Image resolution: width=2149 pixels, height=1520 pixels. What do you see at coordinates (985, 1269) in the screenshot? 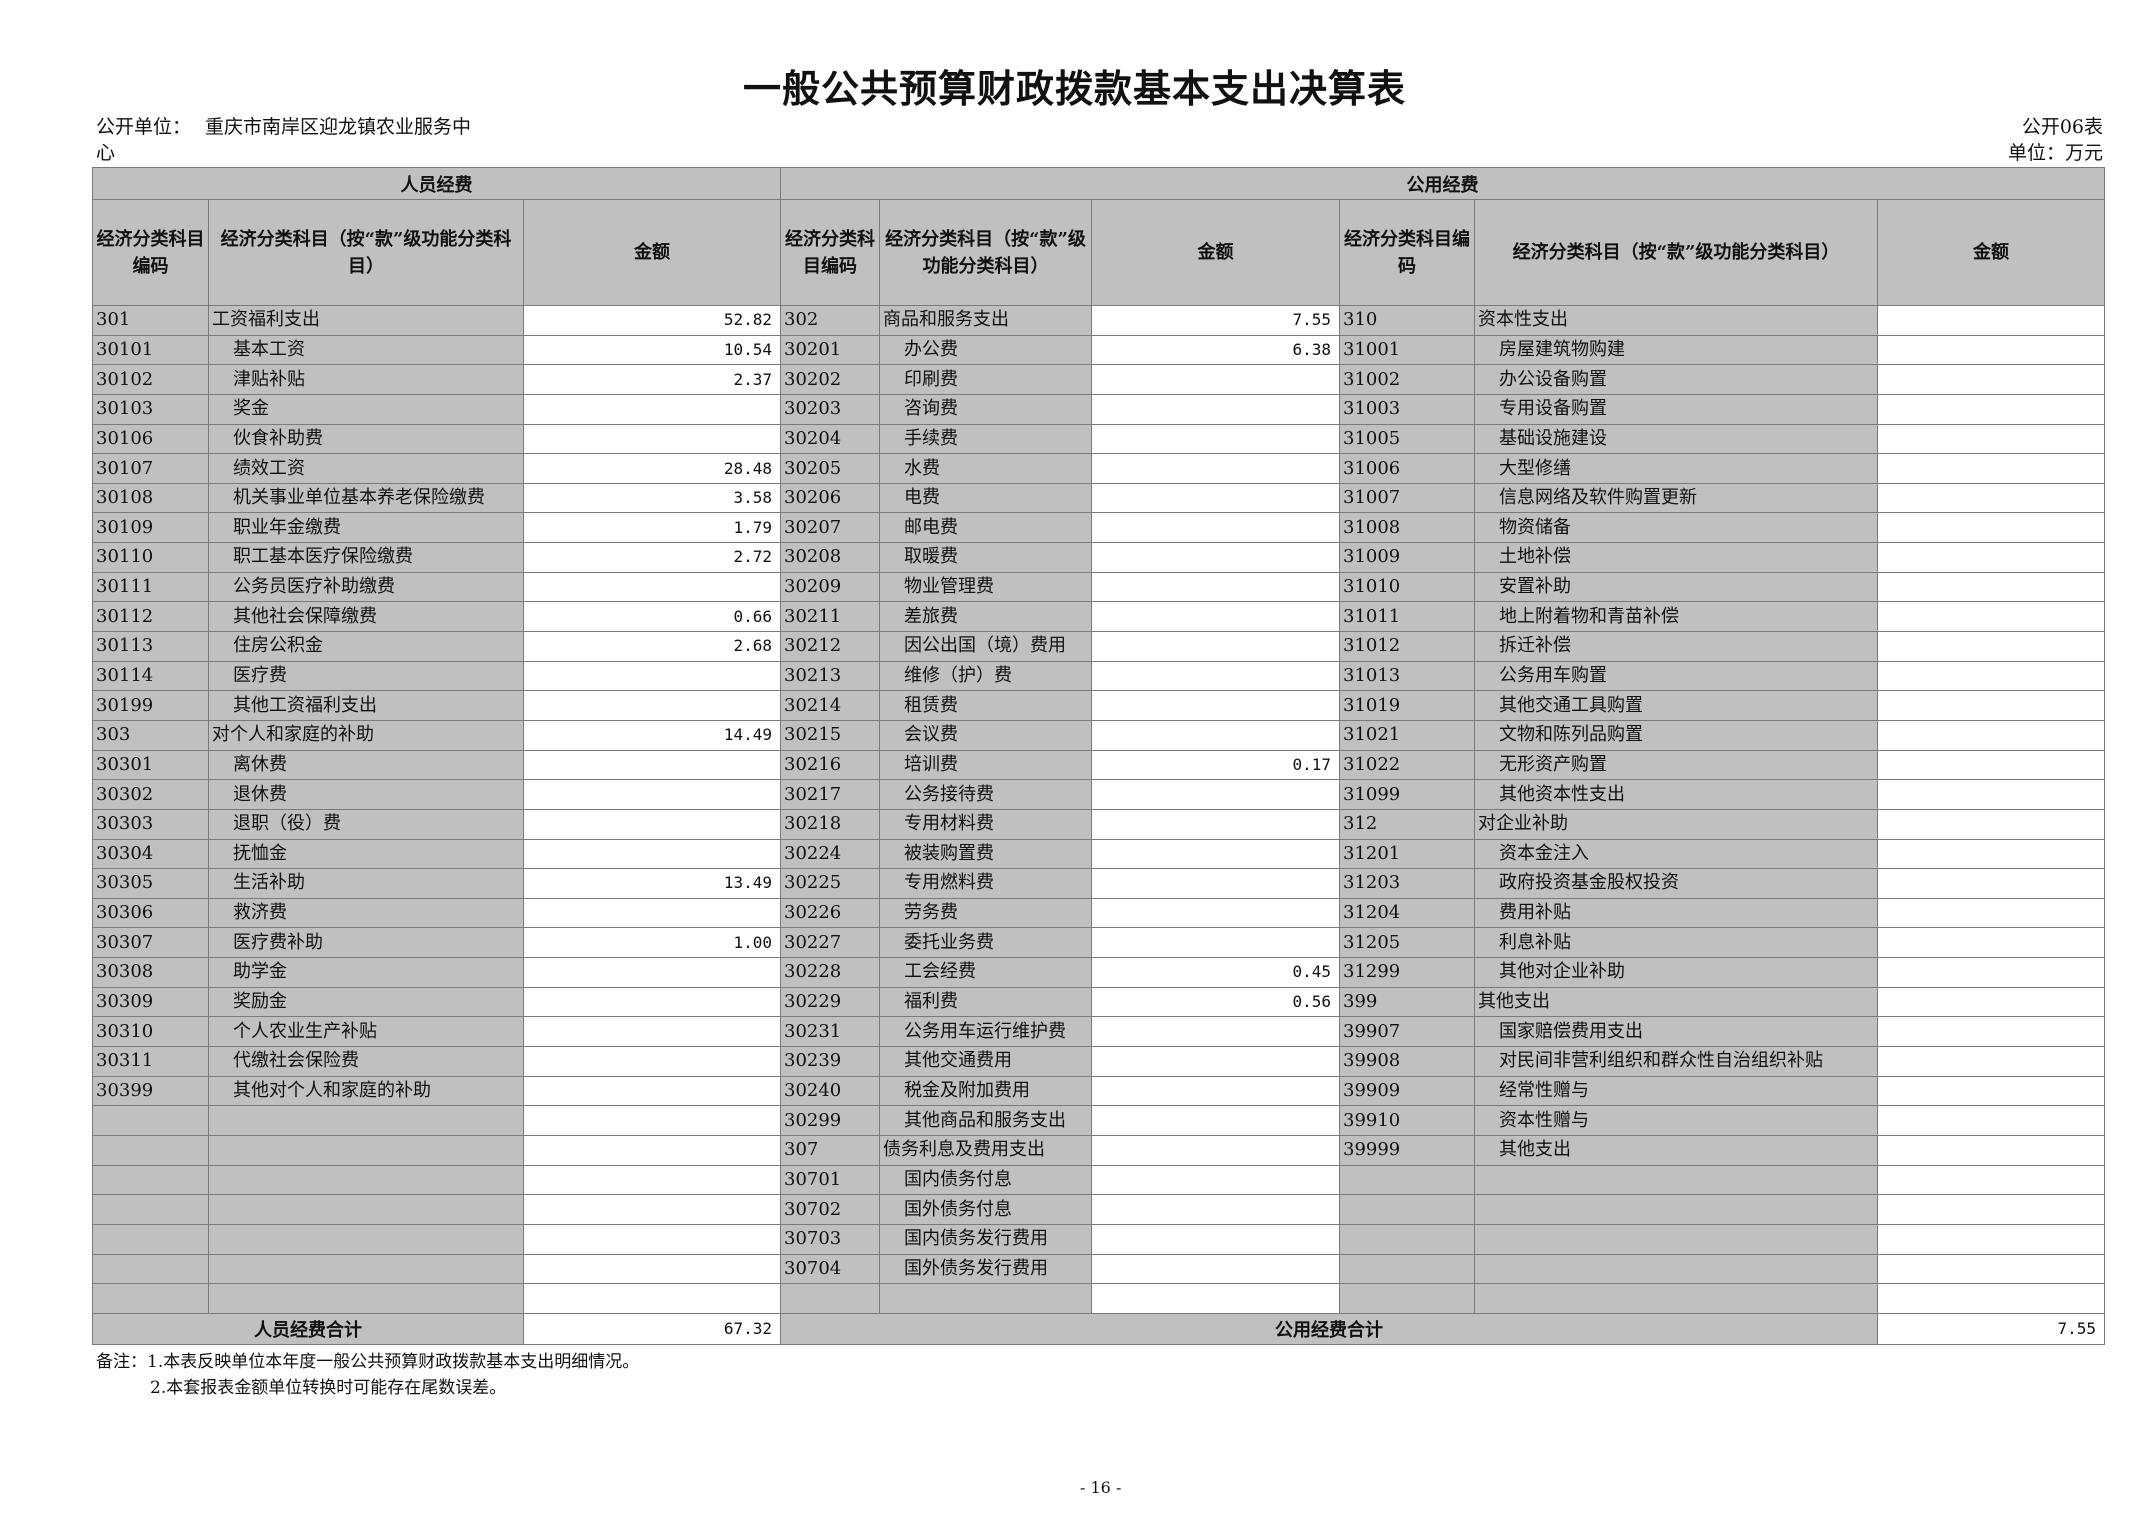
I see `name-cell: 国外债务发行费用` at bounding box center [985, 1269].